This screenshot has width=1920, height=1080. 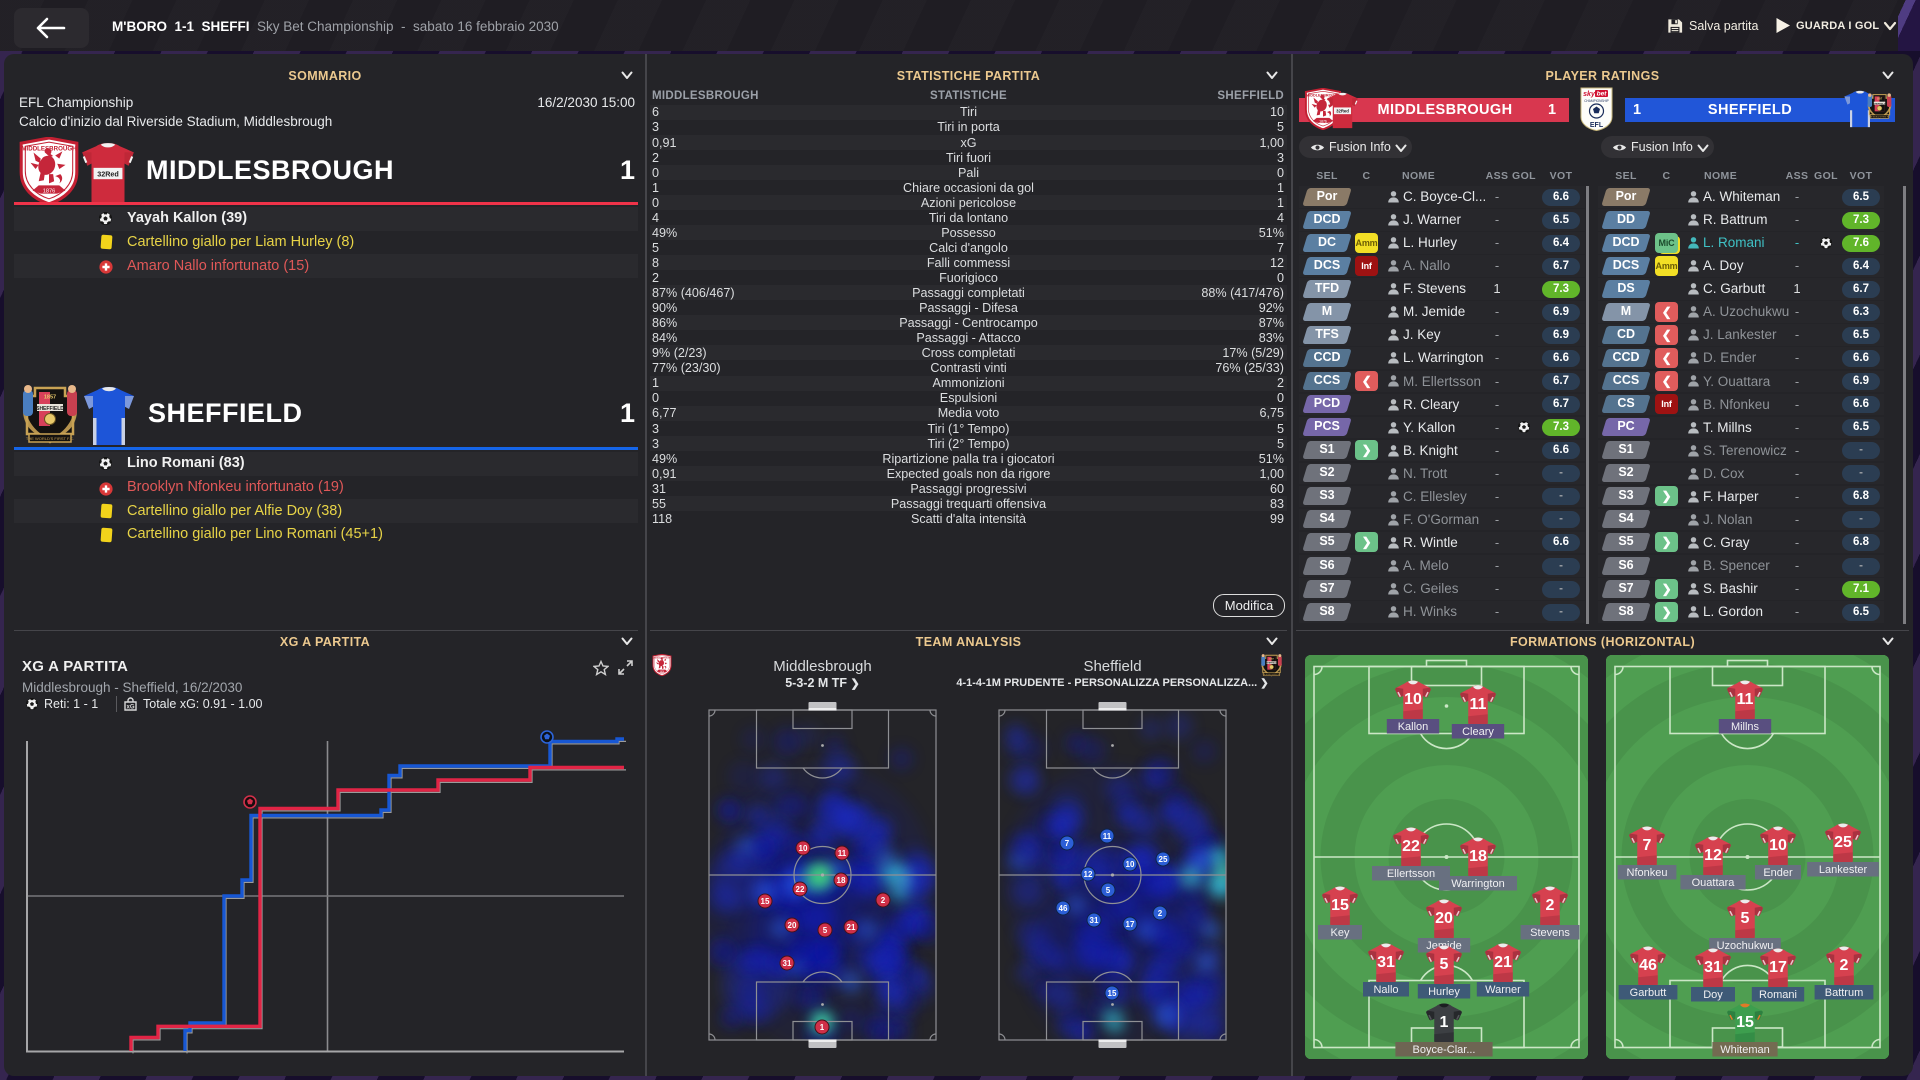 I want to click on svg-text: Battrum, so click(x=1844, y=993).